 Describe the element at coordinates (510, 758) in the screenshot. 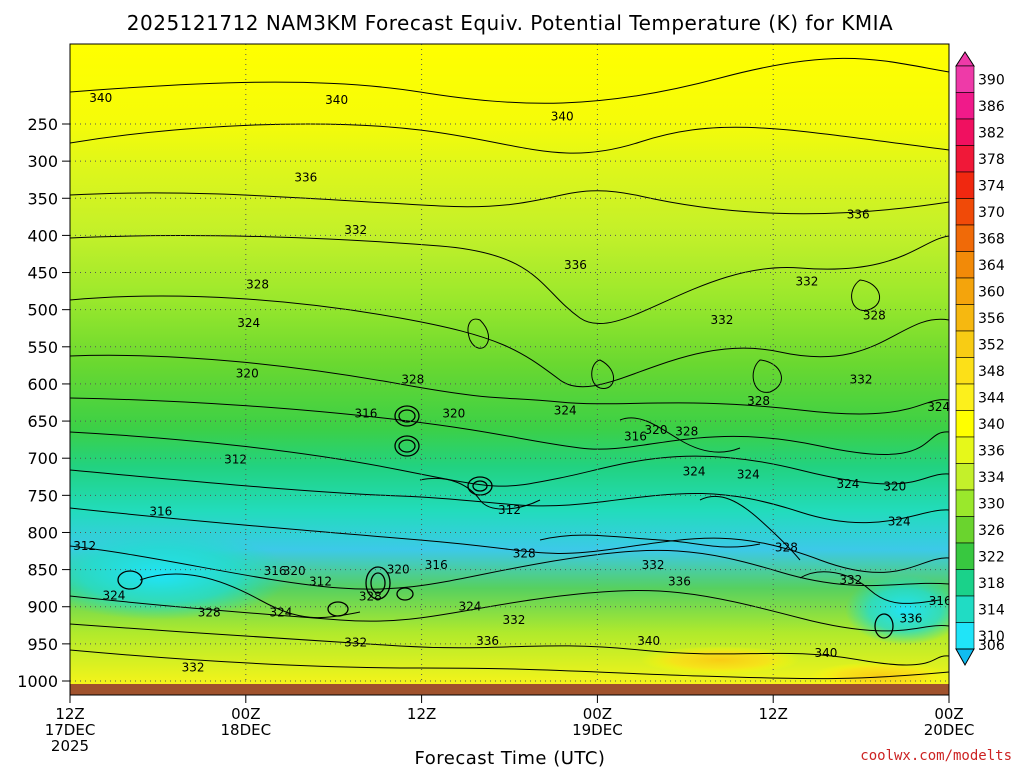

I see `x-axis-label: Forecast Time (UTC)` at that location.